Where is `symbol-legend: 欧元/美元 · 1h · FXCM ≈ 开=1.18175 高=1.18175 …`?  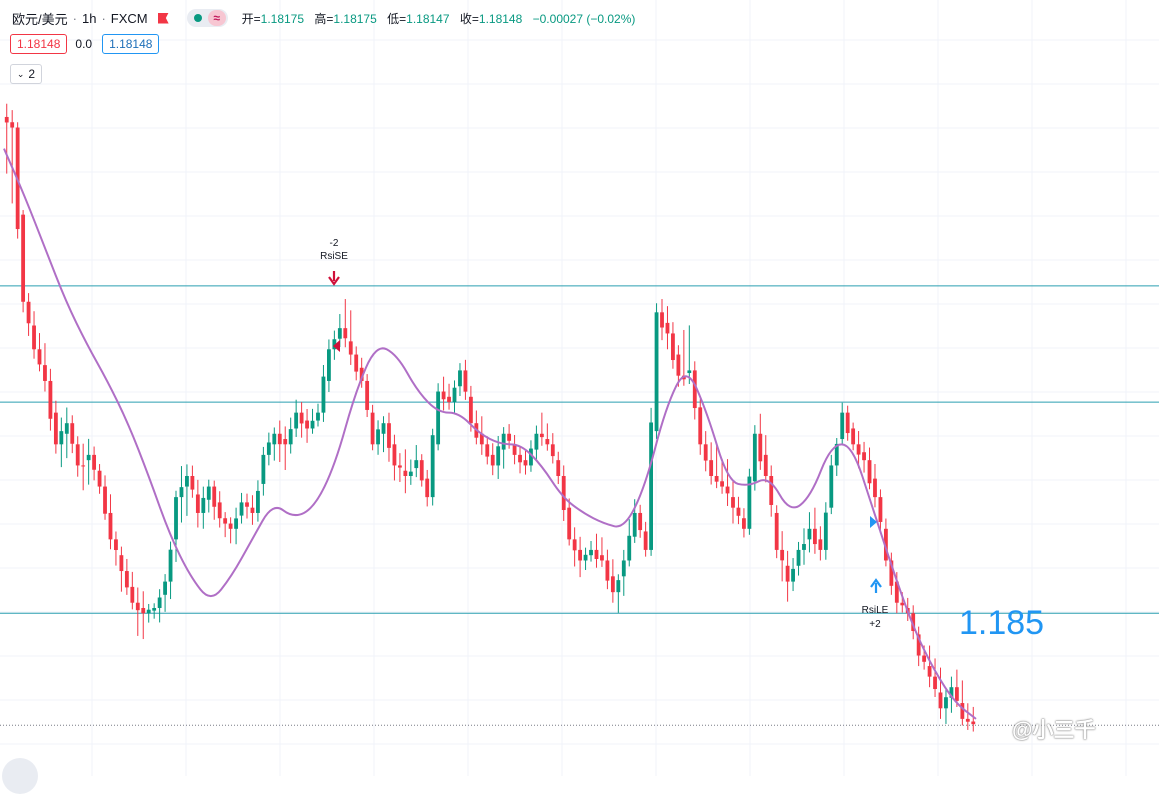
symbol-legend: 欧元/美元 · 1h · FXCM ≈ 开=1.18175 高=1.18175 … is located at coordinates (323, 18).